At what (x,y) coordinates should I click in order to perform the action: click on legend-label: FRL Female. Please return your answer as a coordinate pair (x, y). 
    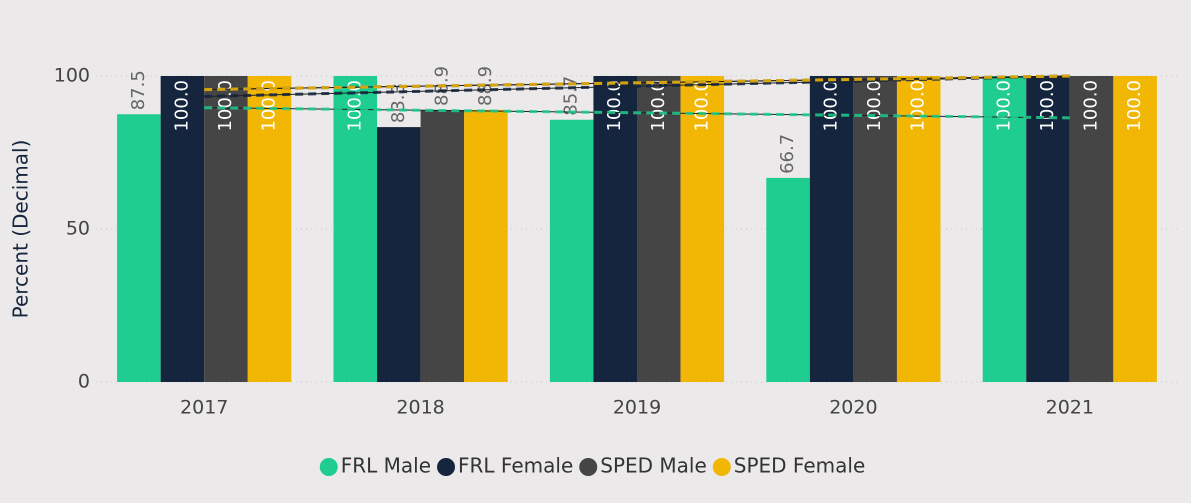
    Looking at the image, I should click on (515, 466).